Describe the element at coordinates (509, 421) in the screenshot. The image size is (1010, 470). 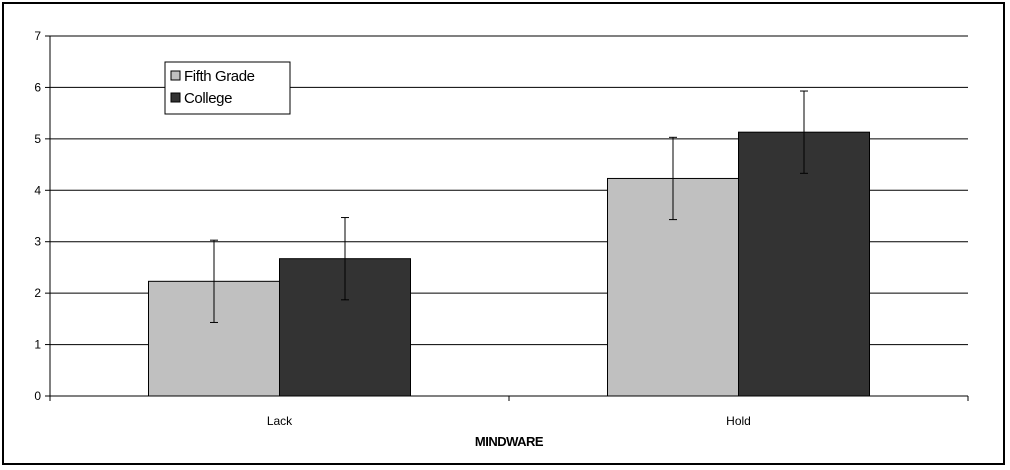
I see `x-category-labels: Lack Hold` at that location.